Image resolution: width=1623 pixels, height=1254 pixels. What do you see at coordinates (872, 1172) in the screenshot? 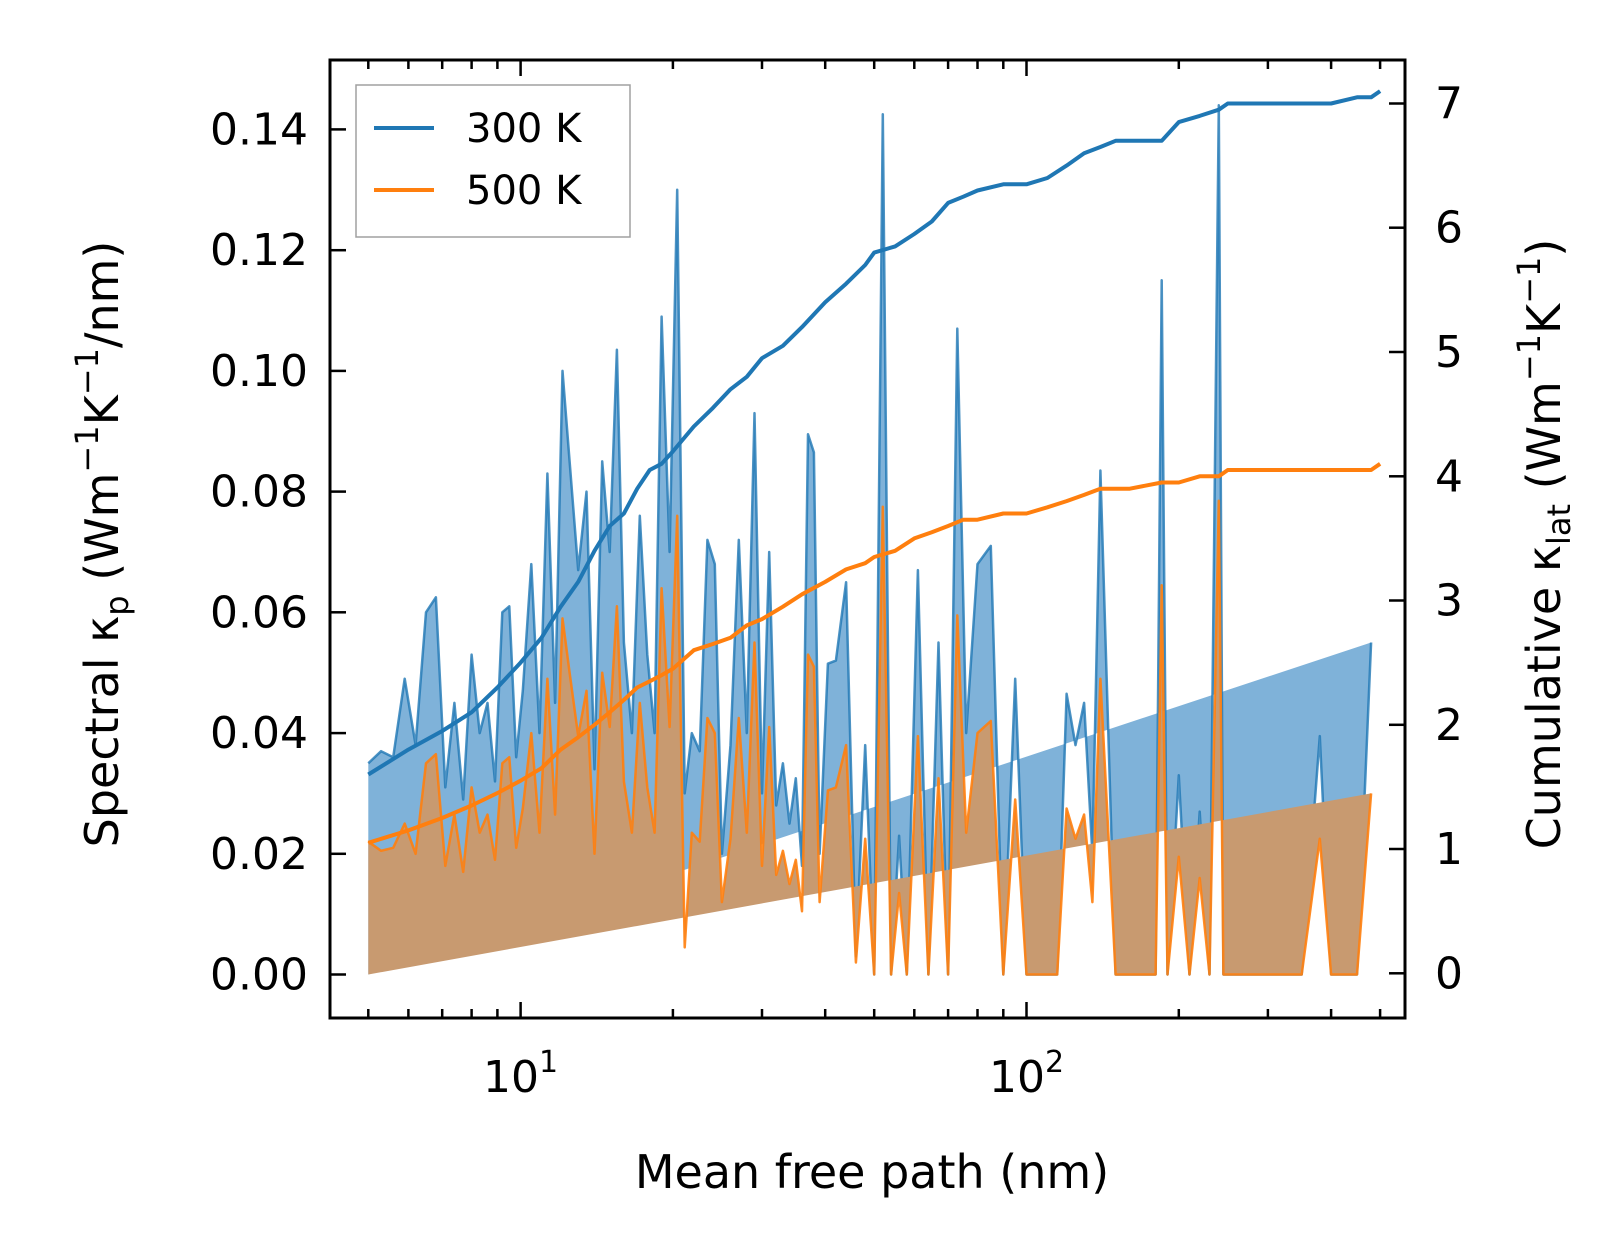
I see `x-axis-title: Mean free path (nm)` at bounding box center [872, 1172].